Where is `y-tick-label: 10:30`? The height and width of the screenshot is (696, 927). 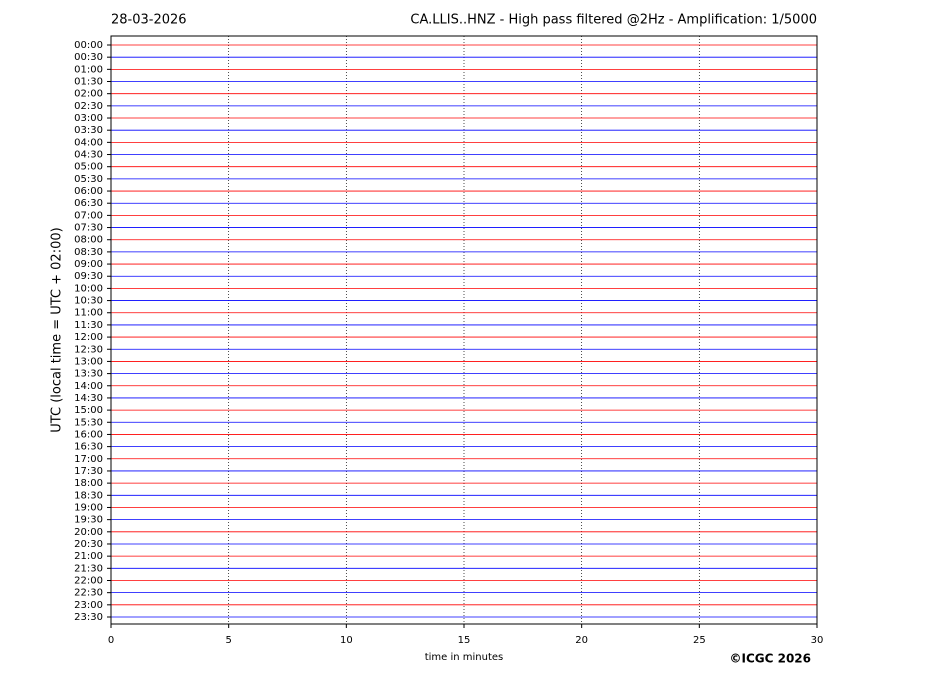
y-tick-label: 10:30 is located at coordinates (88, 301).